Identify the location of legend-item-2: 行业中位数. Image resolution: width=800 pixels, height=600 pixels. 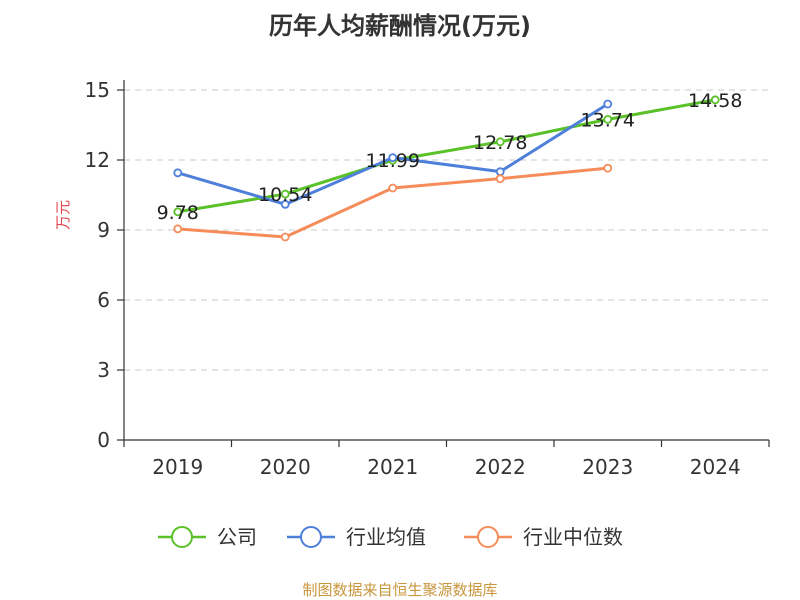
(543, 537).